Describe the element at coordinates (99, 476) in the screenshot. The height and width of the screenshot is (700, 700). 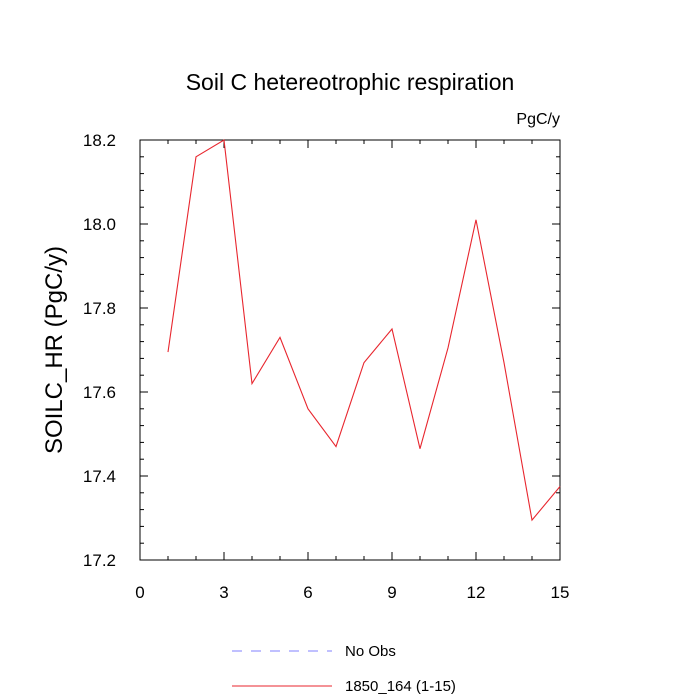
I see `y-tick-label: 17.4` at that location.